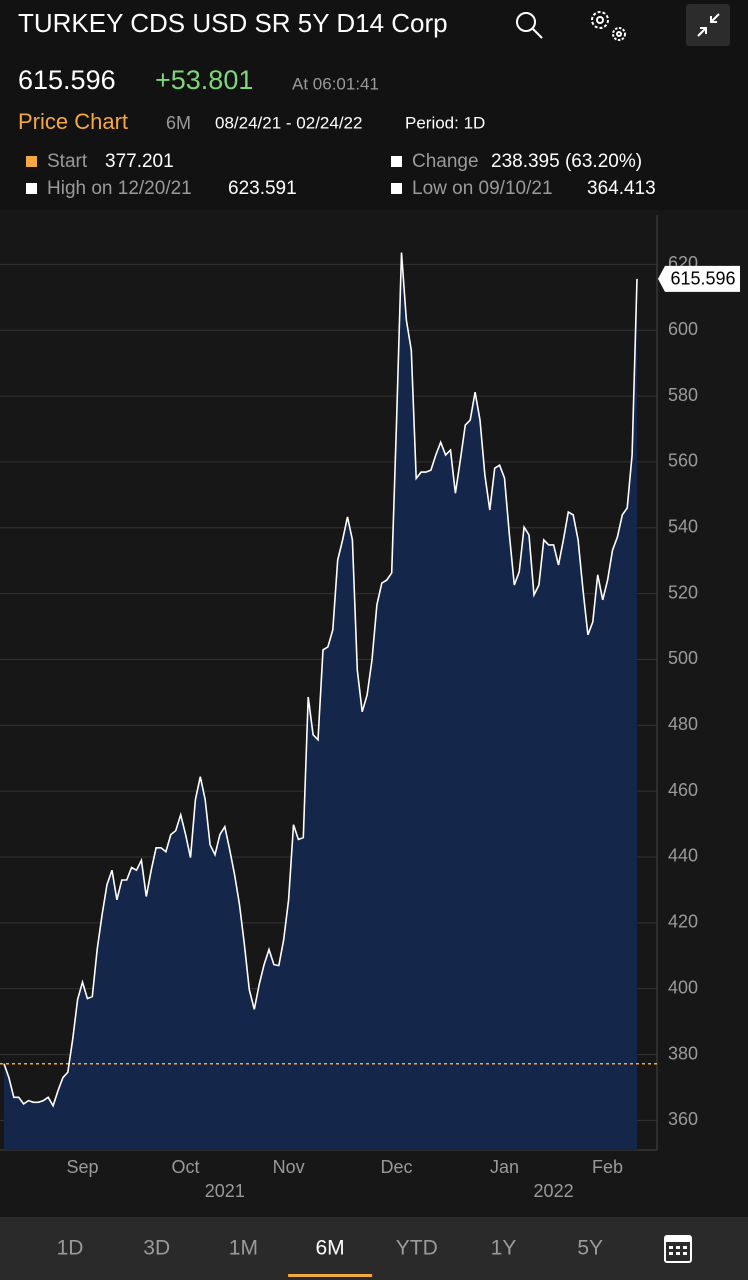  Describe the element at coordinates (119, 188) in the screenshot. I see `stat-label: High on 12/20/21` at that location.